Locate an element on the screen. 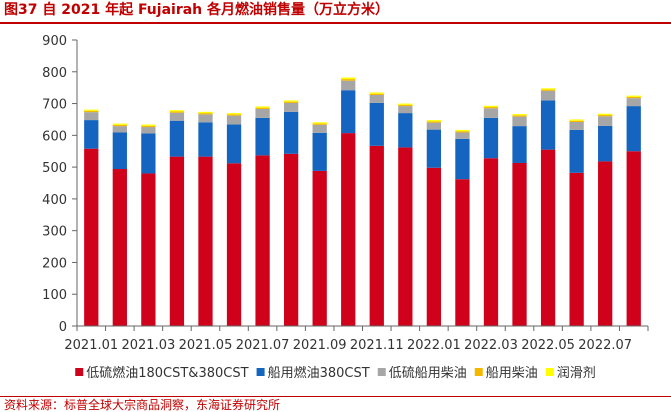  bar-segment-s0-2022.05 is located at coordinates (548, 237).